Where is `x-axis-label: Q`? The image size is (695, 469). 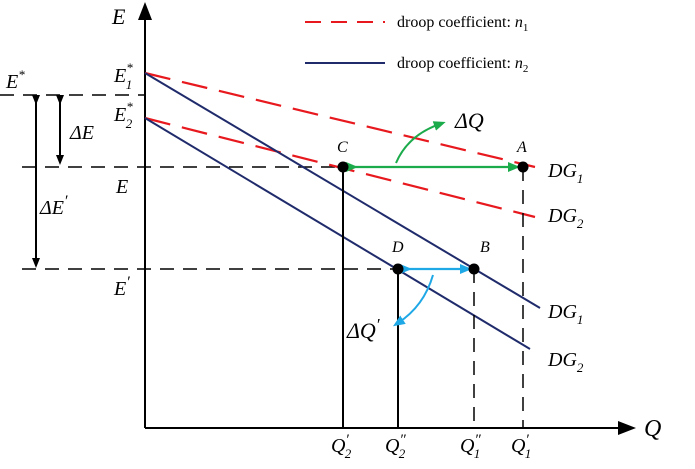
x-axis-label: Q is located at coordinates (652, 429).